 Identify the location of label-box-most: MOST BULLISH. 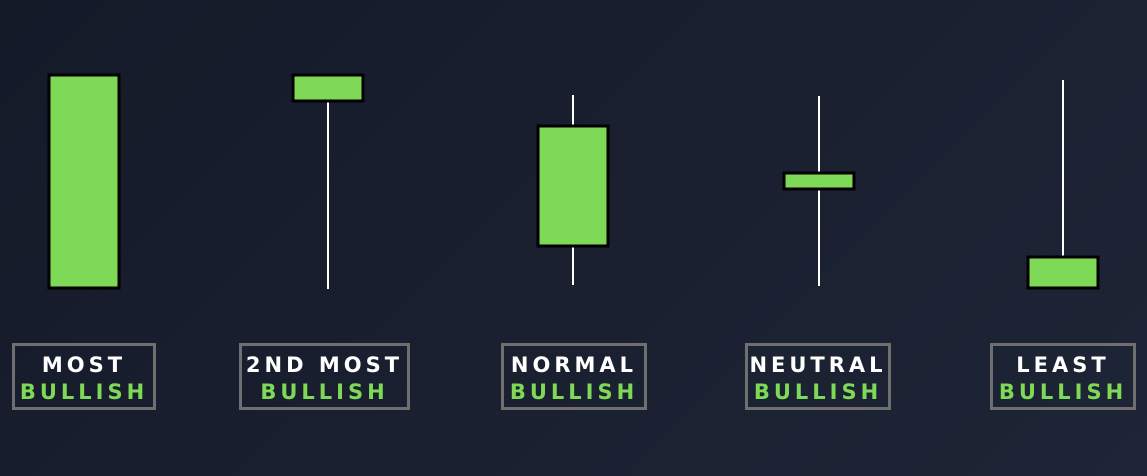
(84, 376).